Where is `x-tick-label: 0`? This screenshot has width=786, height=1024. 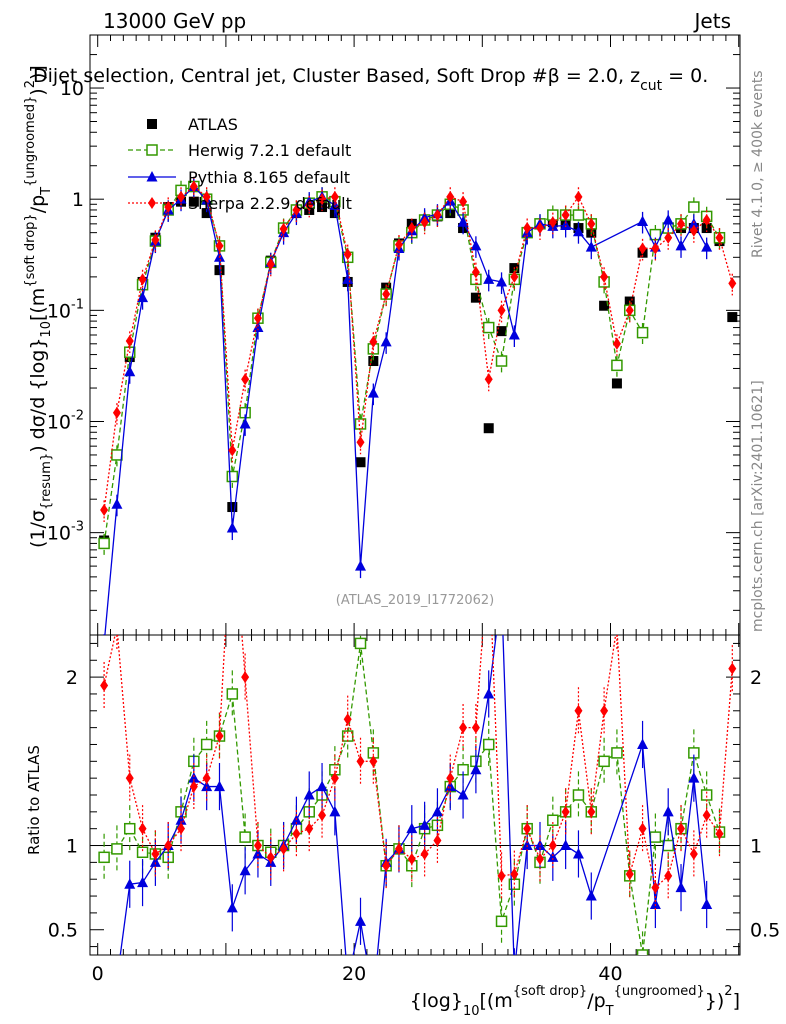 x-tick-label: 0 is located at coordinates (98, 974).